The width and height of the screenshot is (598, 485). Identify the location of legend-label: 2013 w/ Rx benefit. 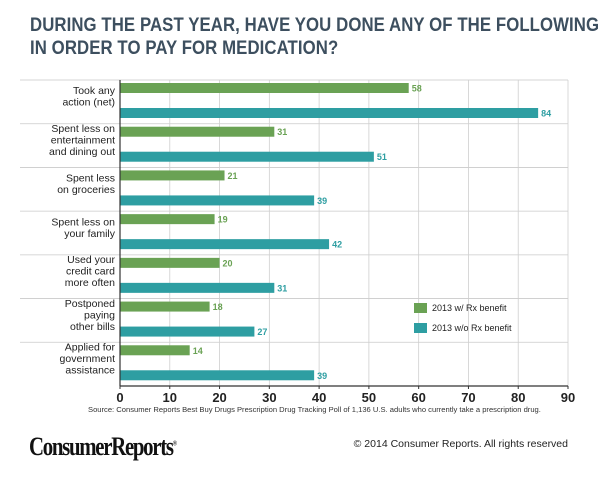
(469, 308).